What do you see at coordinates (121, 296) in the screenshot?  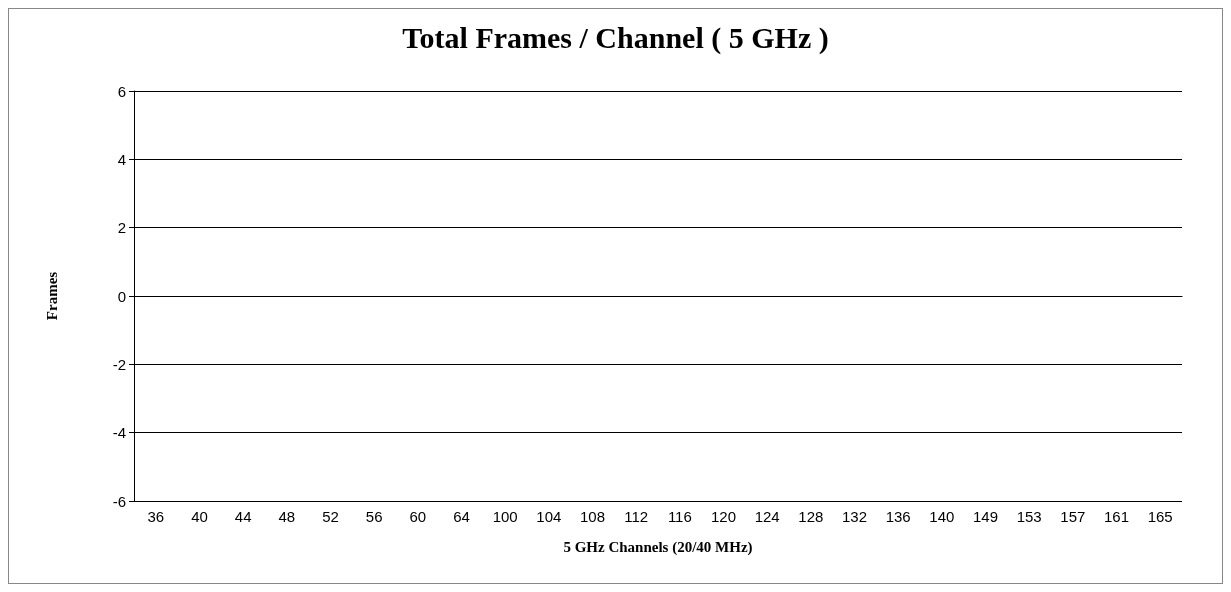 I see `y-tick-label: 0` at bounding box center [121, 296].